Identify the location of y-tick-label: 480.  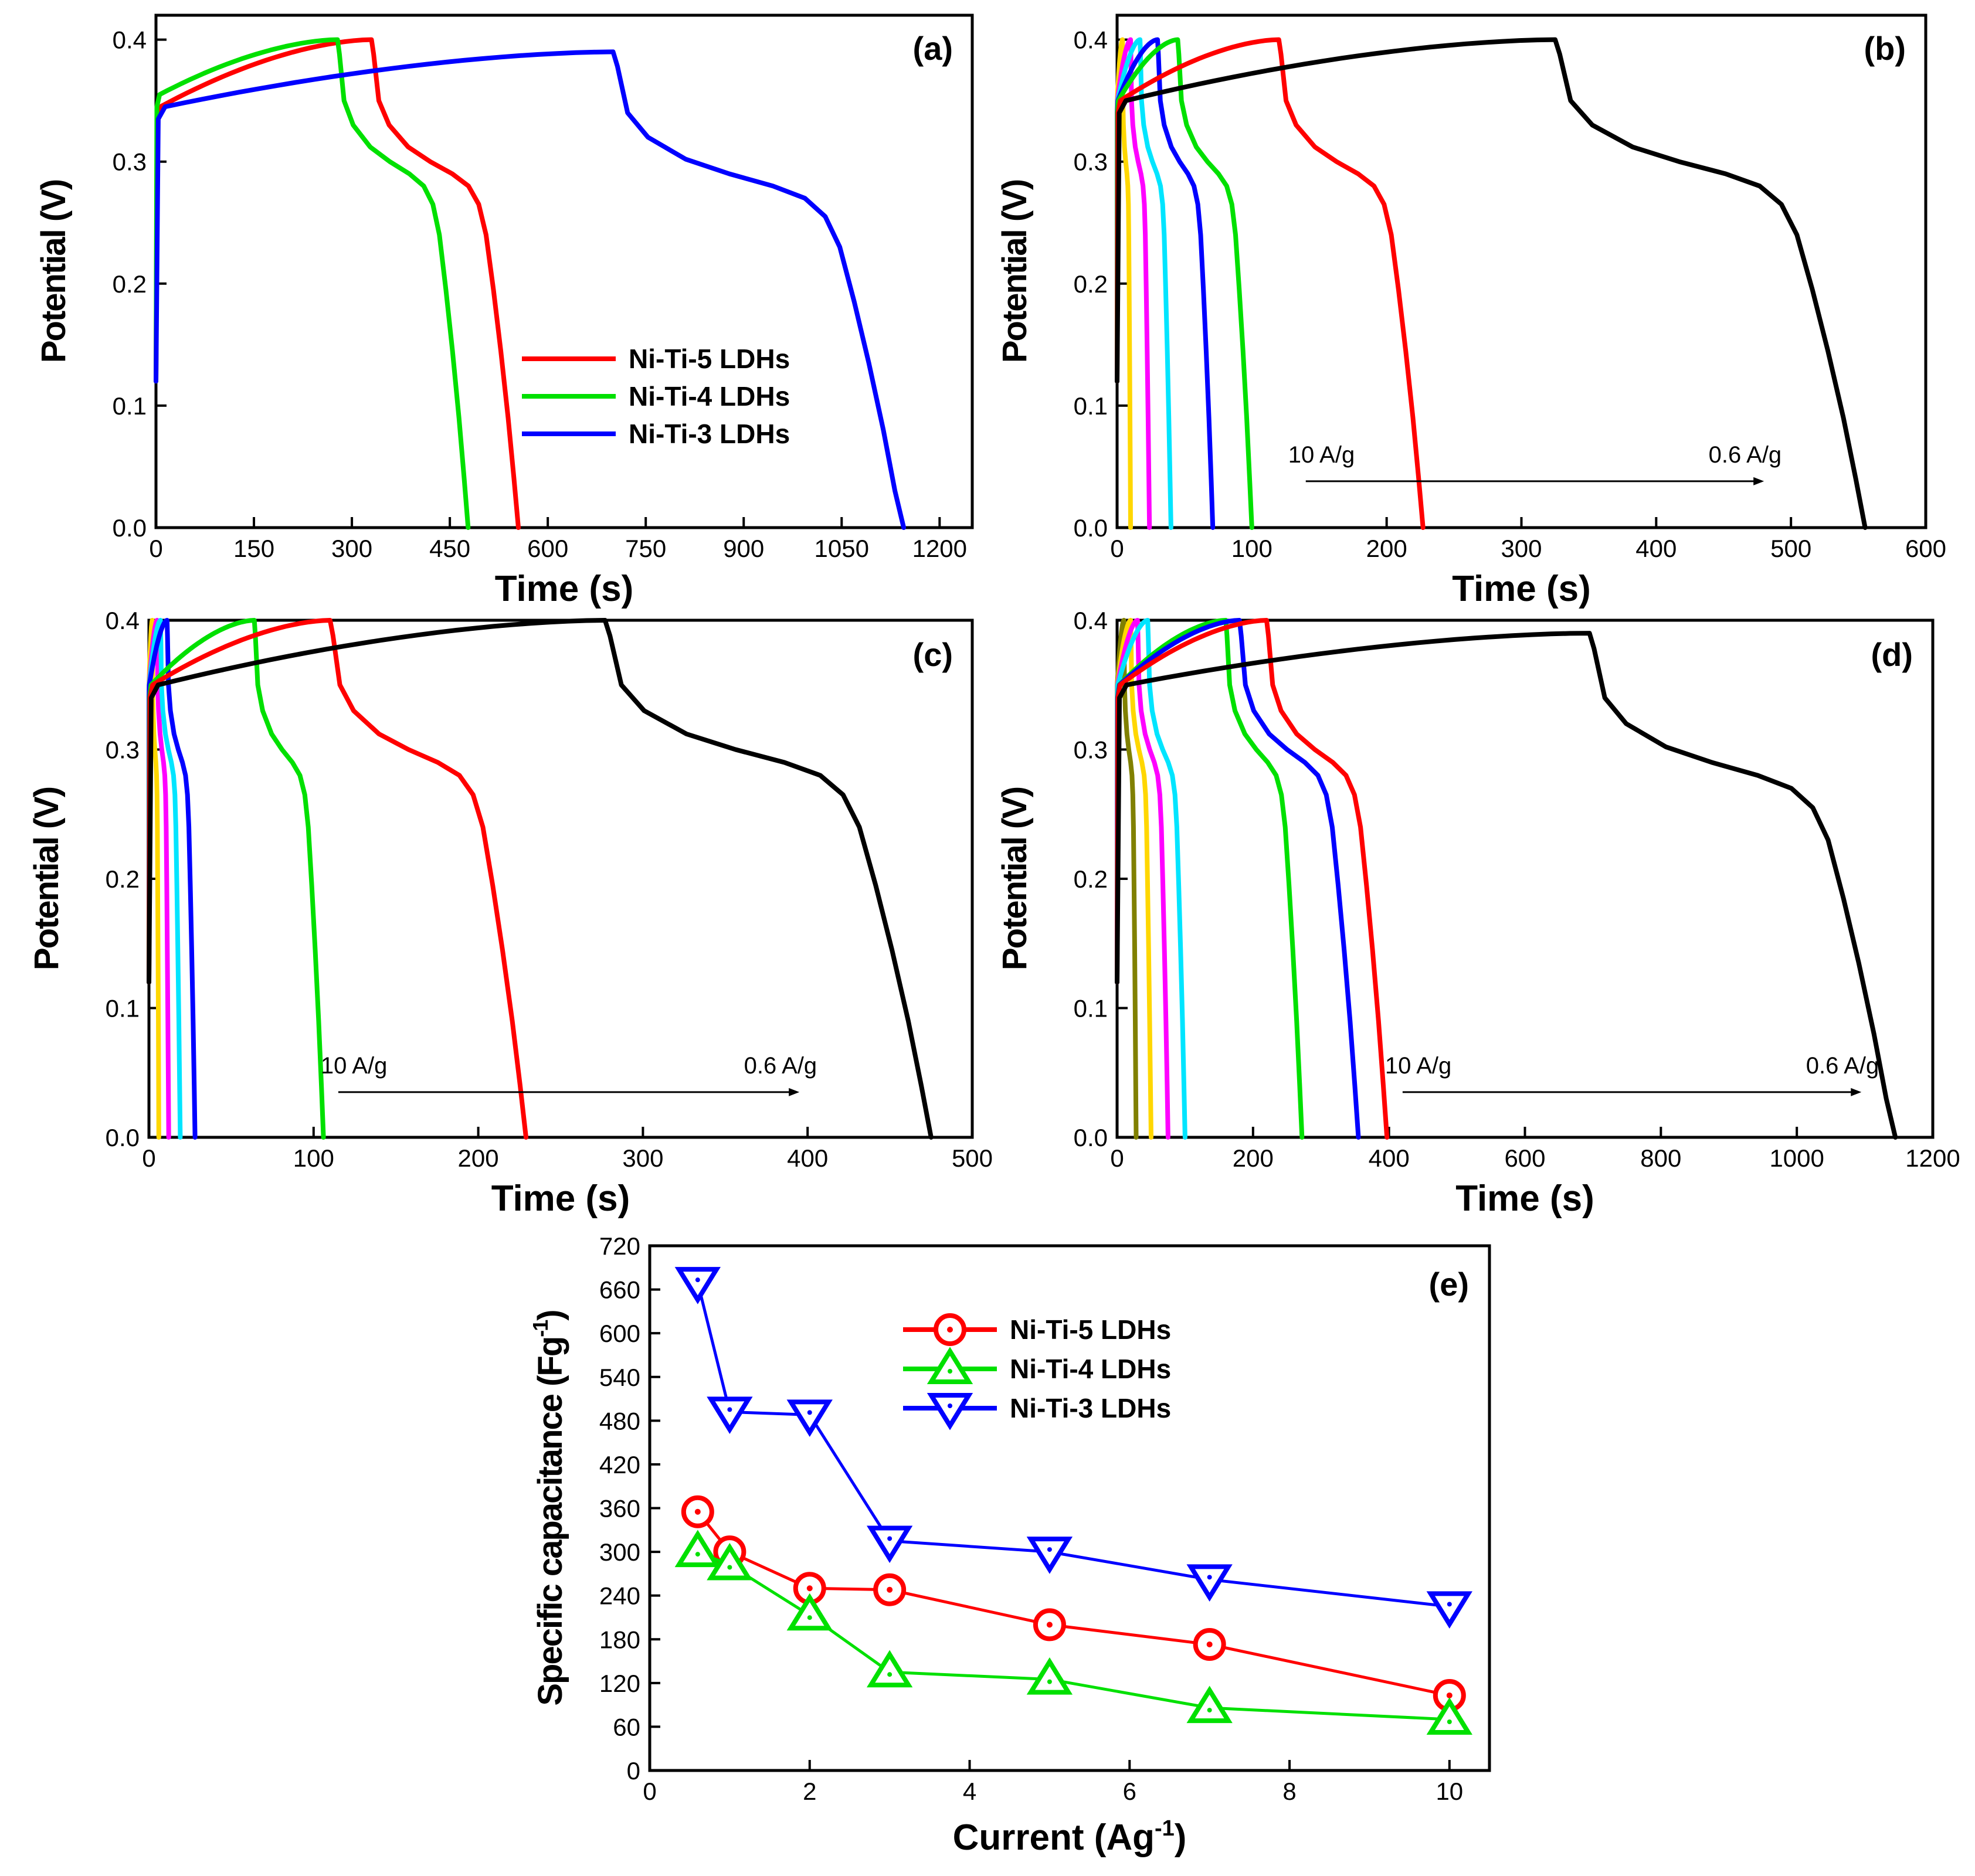
(620, 1421).